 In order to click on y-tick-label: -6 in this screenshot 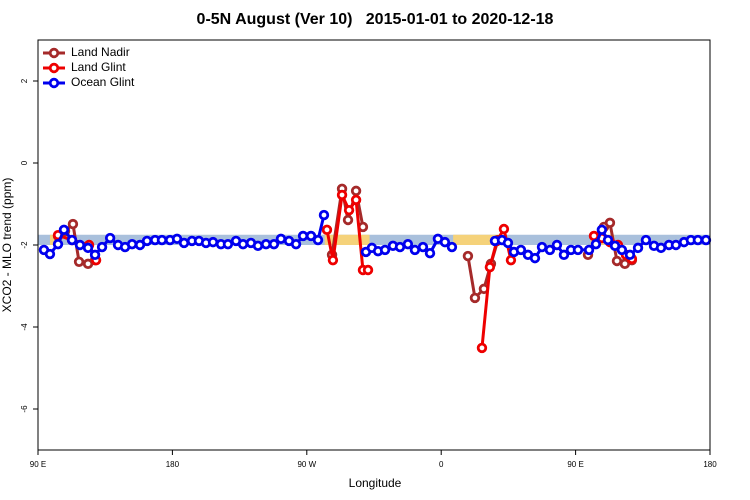, I will do `click(24, 409)`.